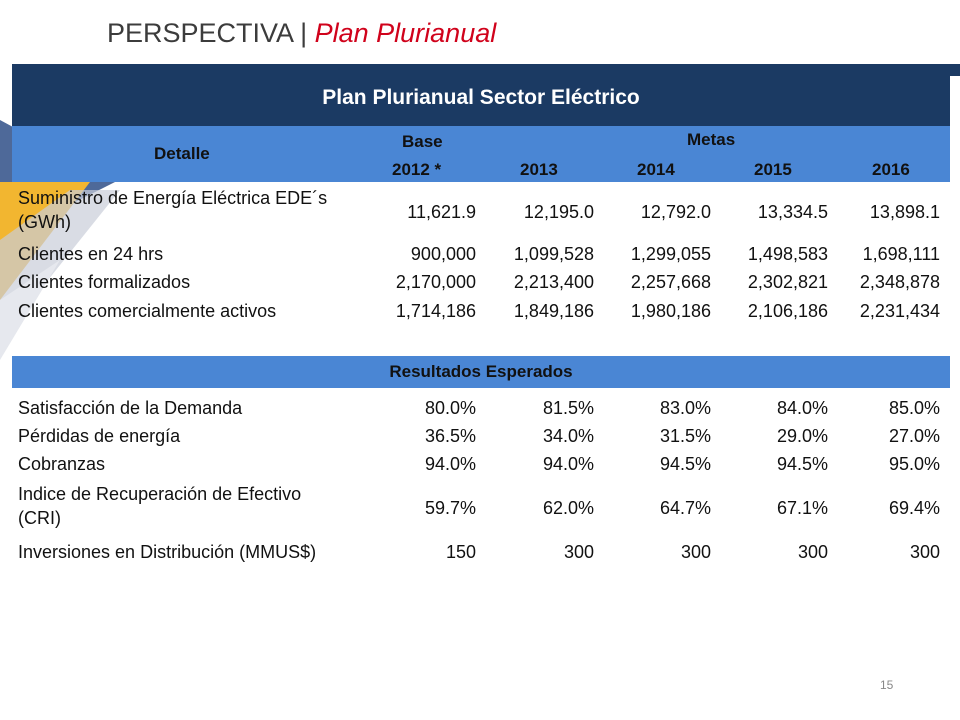 The image size is (960, 720). What do you see at coordinates (802, 408) in the screenshot?
I see `value-2015: 84.0%` at bounding box center [802, 408].